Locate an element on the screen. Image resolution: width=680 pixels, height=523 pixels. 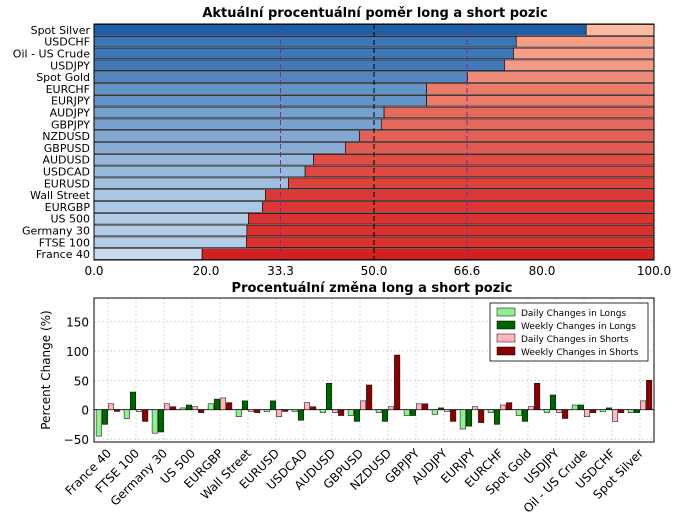
ratio-category-label: NZDUSD is located at coordinates (66, 136).